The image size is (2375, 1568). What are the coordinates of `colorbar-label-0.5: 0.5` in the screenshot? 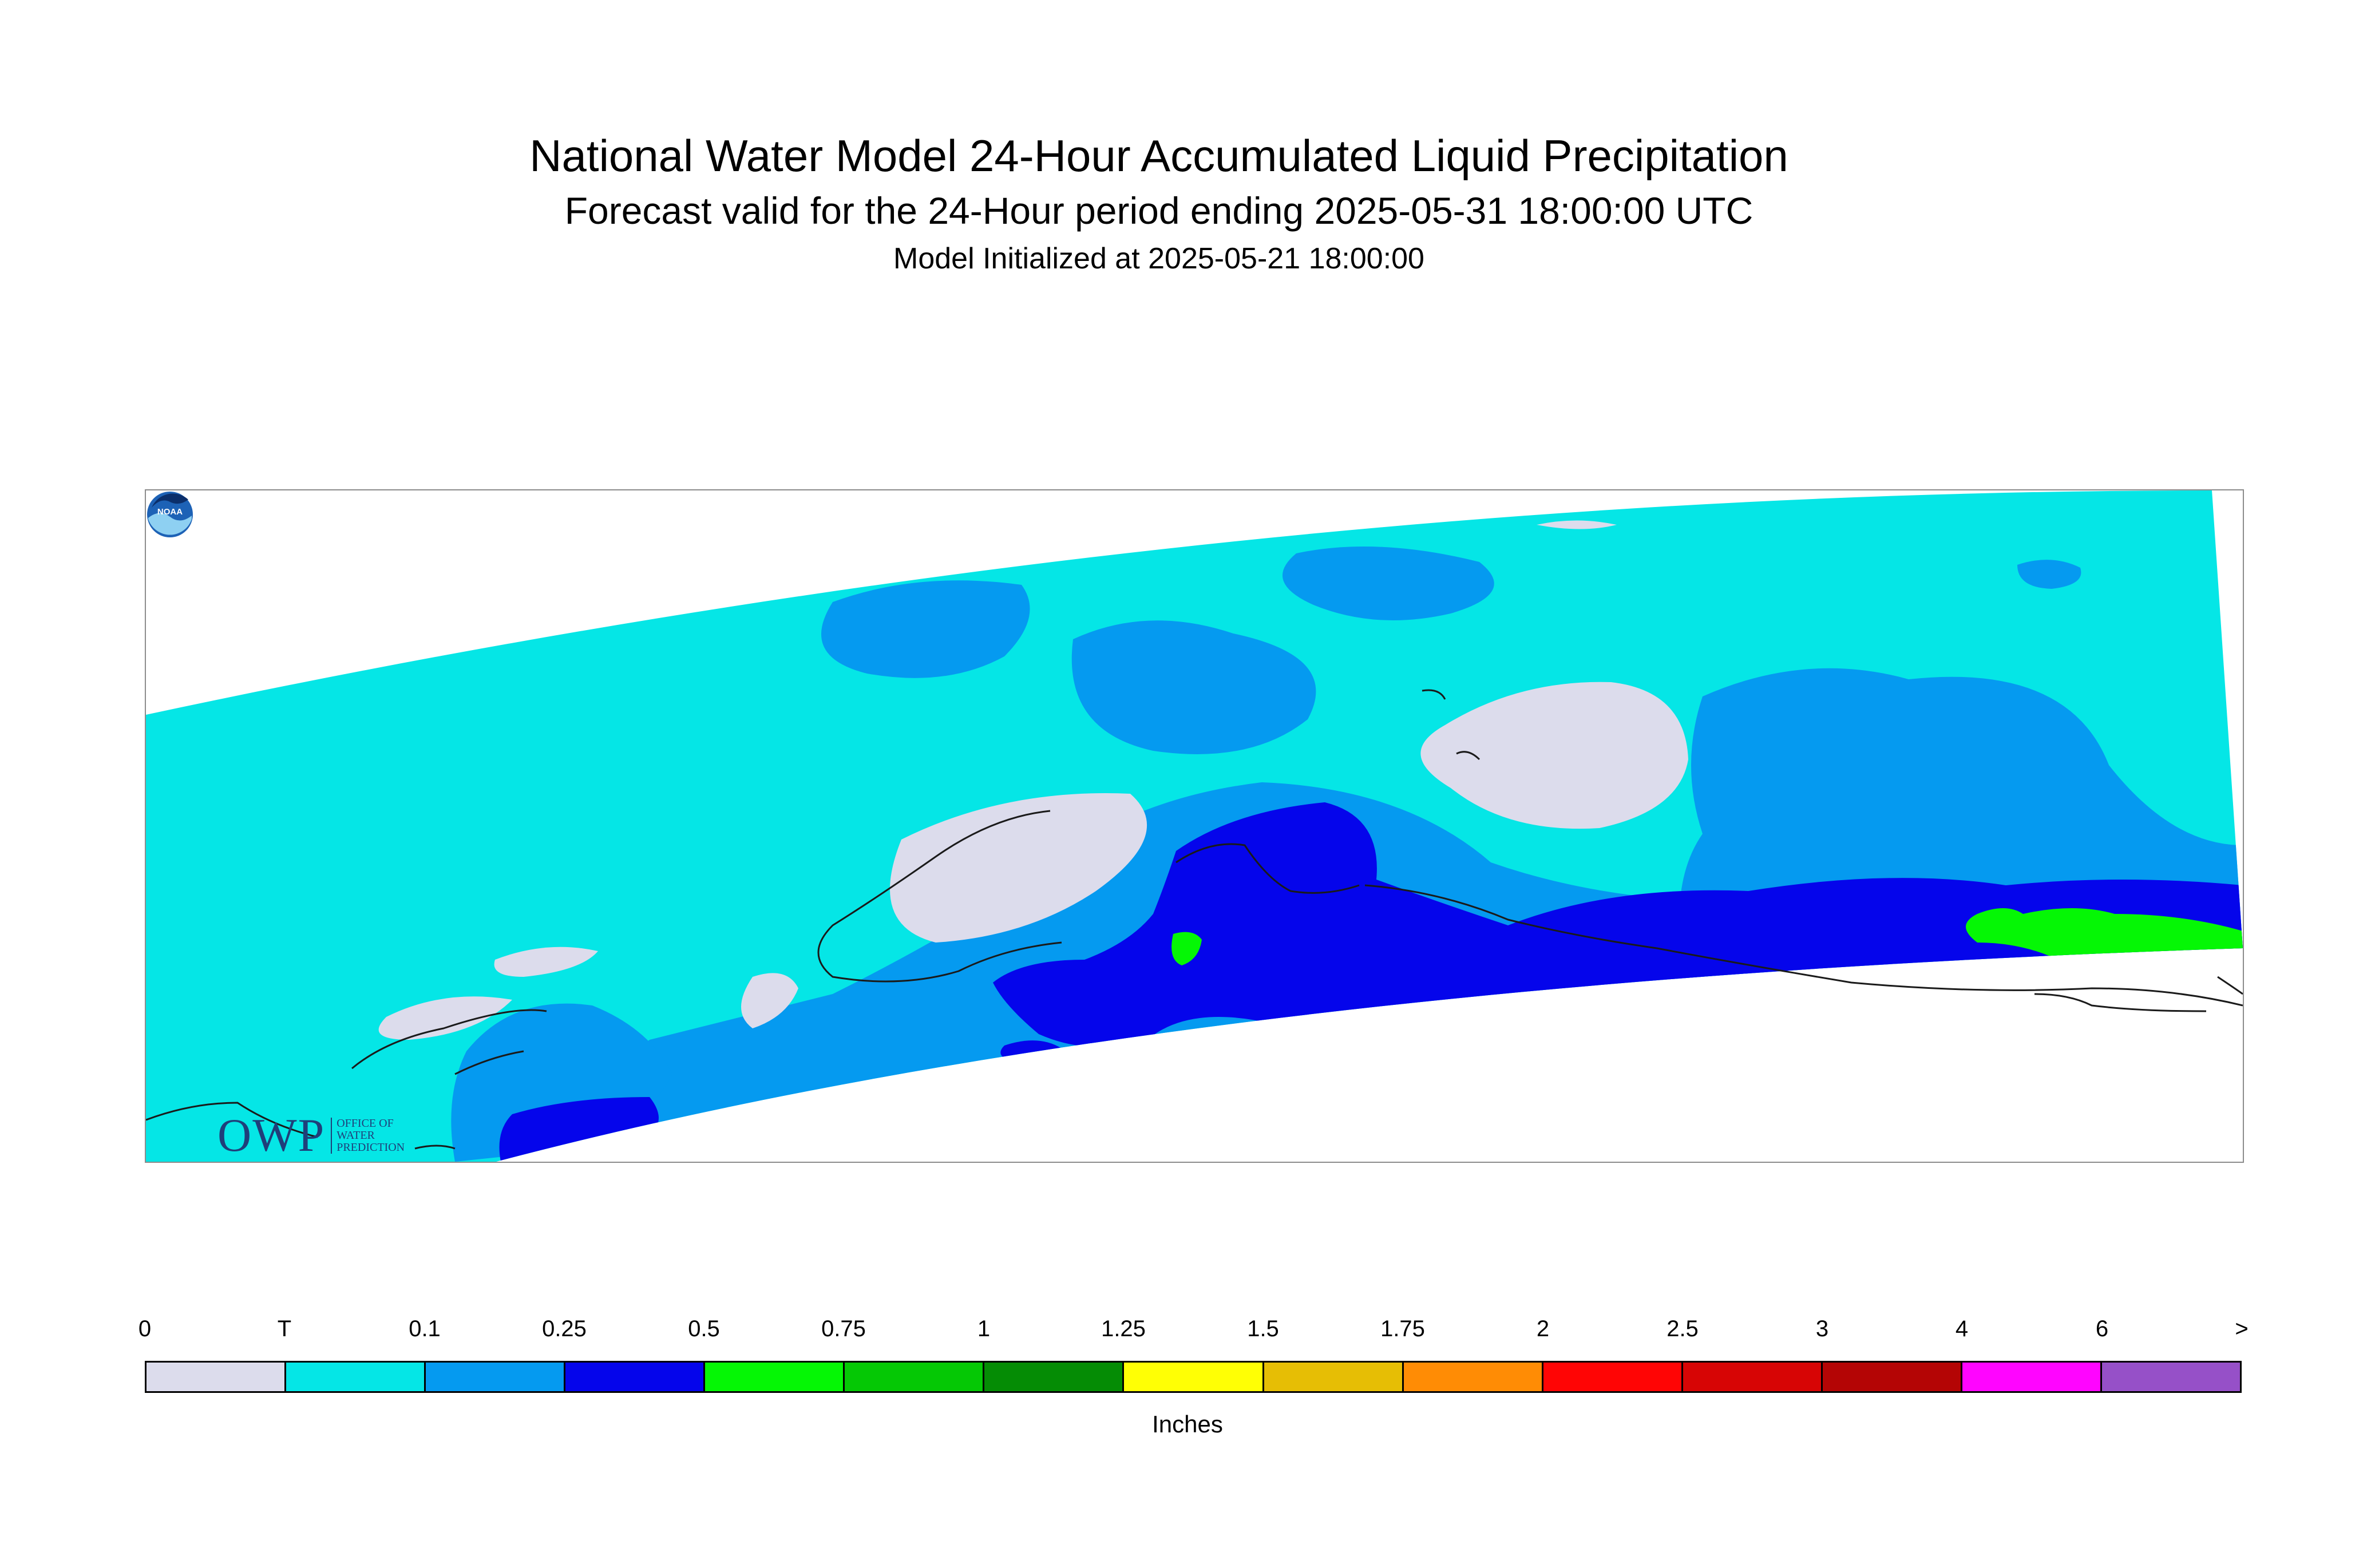 It's located at (704, 1328).